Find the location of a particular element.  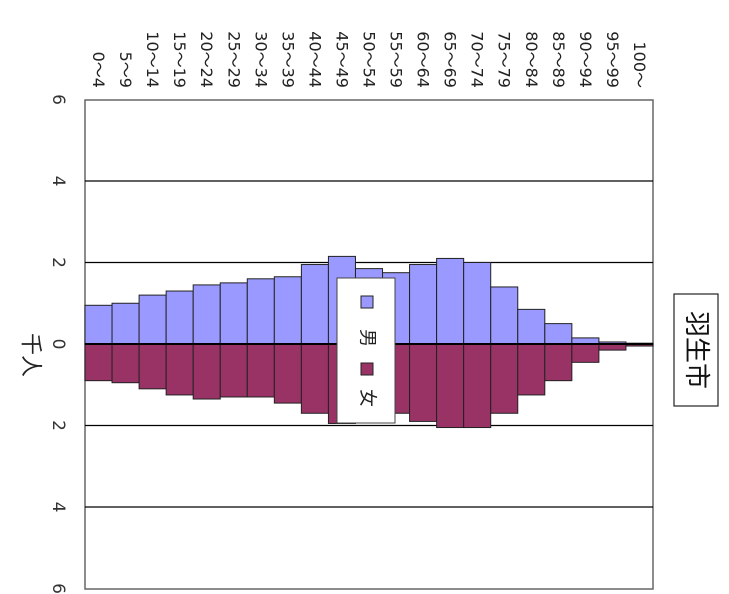

category-label: 15～19 is located at coordinates (179, 59).